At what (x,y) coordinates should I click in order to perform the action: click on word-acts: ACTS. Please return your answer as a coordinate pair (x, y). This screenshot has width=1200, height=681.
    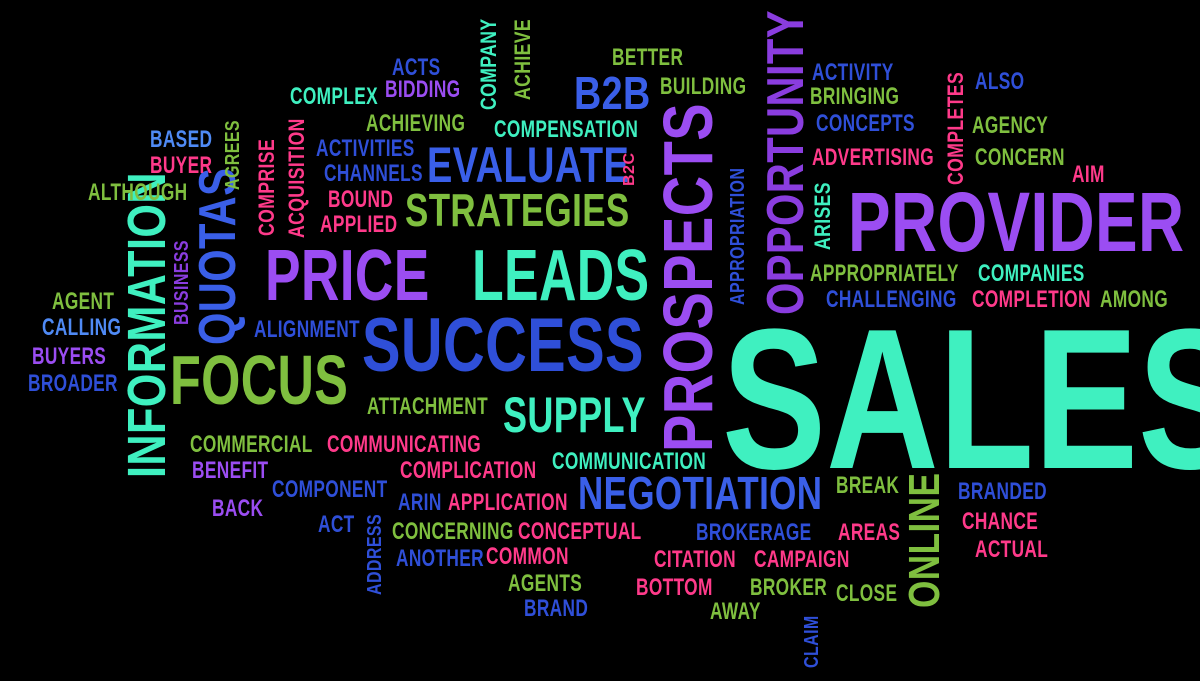
    Looking at the image, I should click on (416, 67).